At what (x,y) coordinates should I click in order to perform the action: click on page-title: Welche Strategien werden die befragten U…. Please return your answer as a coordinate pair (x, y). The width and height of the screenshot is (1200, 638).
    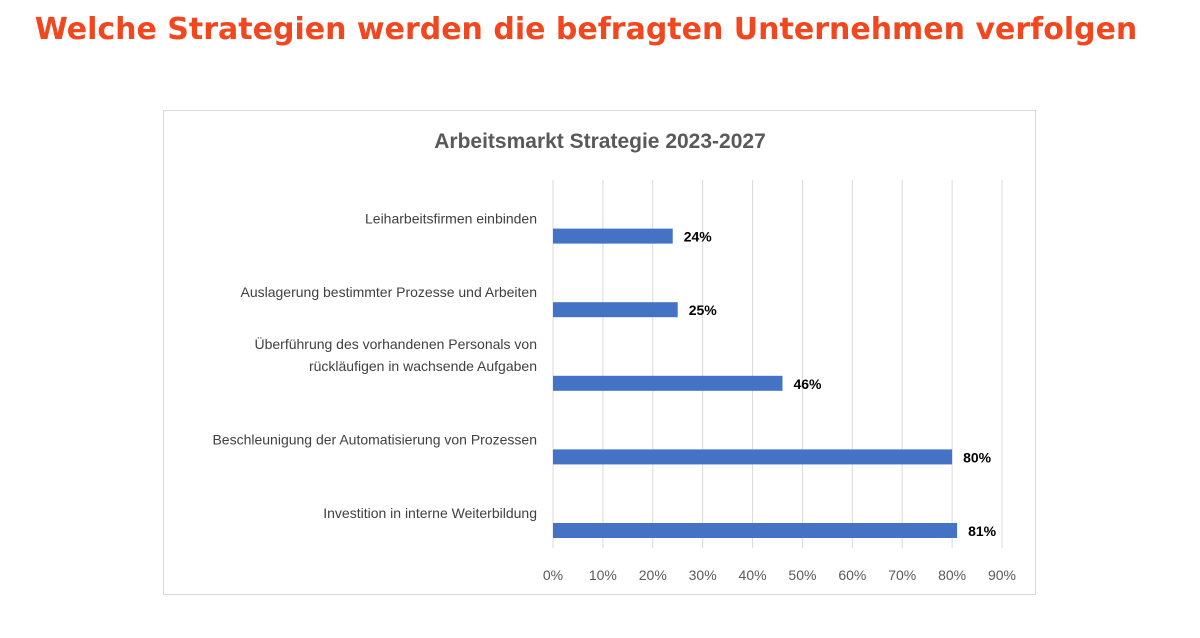
    Looking at the image, I should click on (586, 29).